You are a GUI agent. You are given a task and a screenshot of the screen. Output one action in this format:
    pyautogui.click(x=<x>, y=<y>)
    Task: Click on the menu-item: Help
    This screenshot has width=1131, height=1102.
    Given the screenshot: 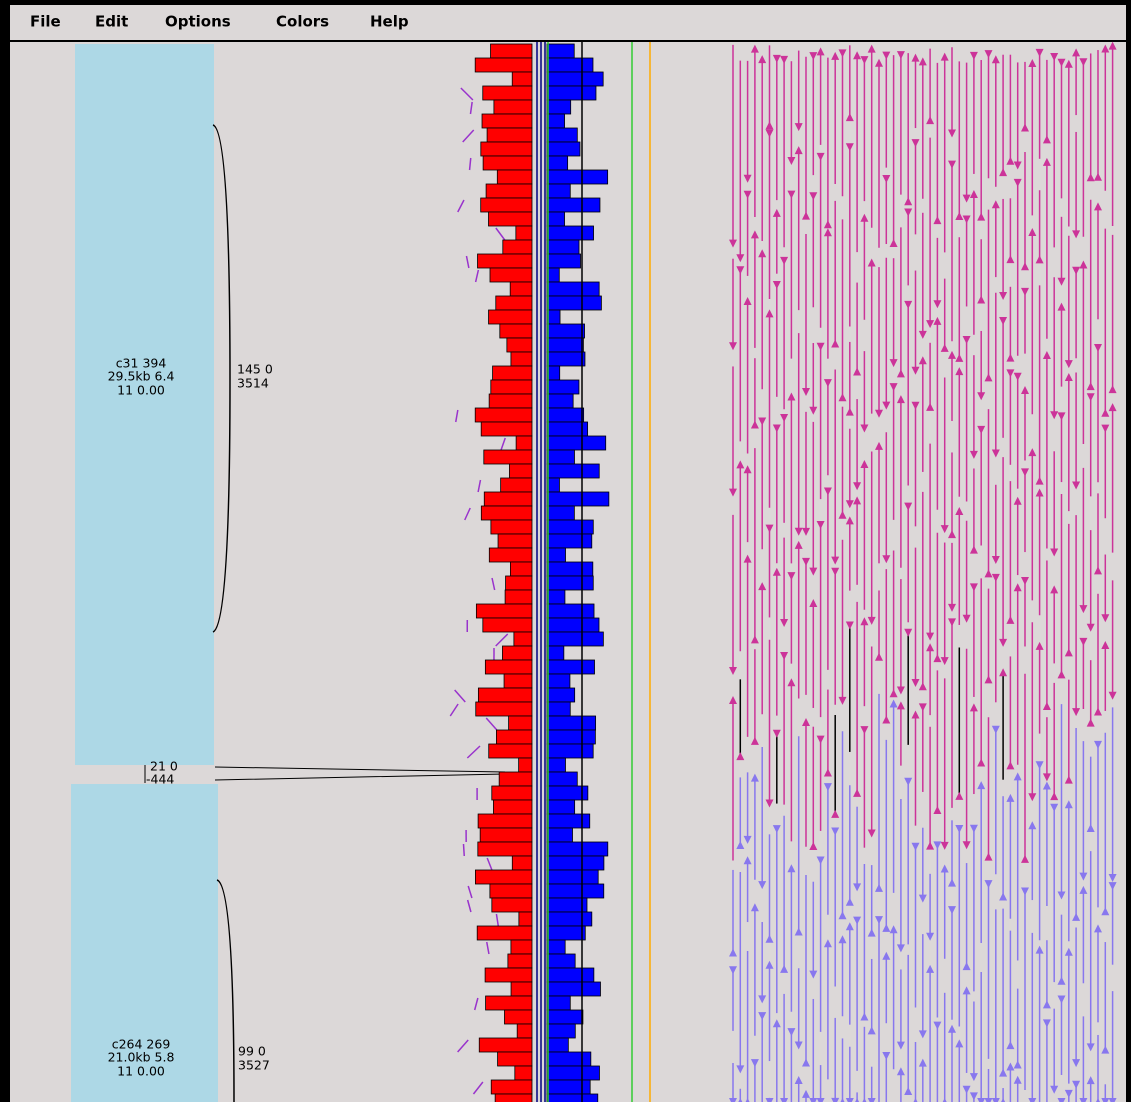 What is the action you would take?
    pyautogui.click(x=389, y=22)
    